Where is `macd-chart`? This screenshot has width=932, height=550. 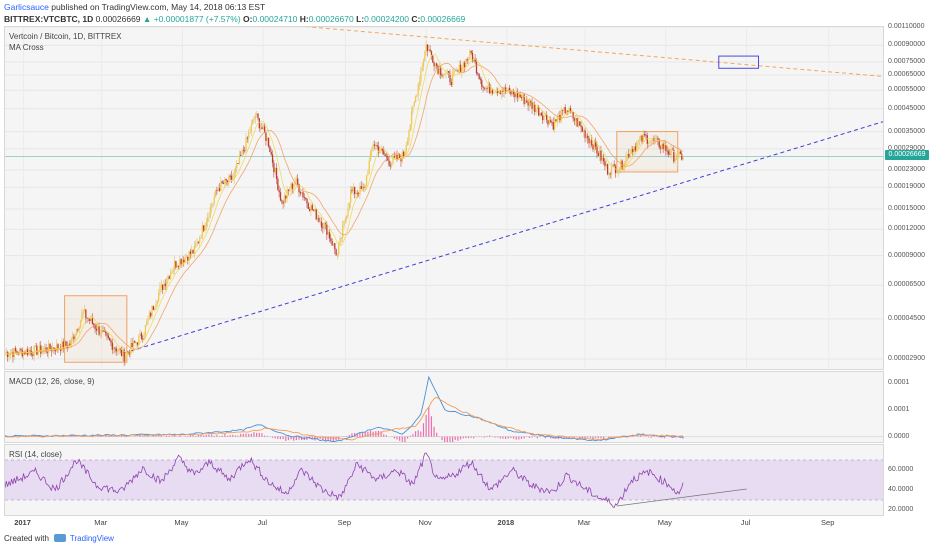 macd-chart is located at coordinates (444, 407).